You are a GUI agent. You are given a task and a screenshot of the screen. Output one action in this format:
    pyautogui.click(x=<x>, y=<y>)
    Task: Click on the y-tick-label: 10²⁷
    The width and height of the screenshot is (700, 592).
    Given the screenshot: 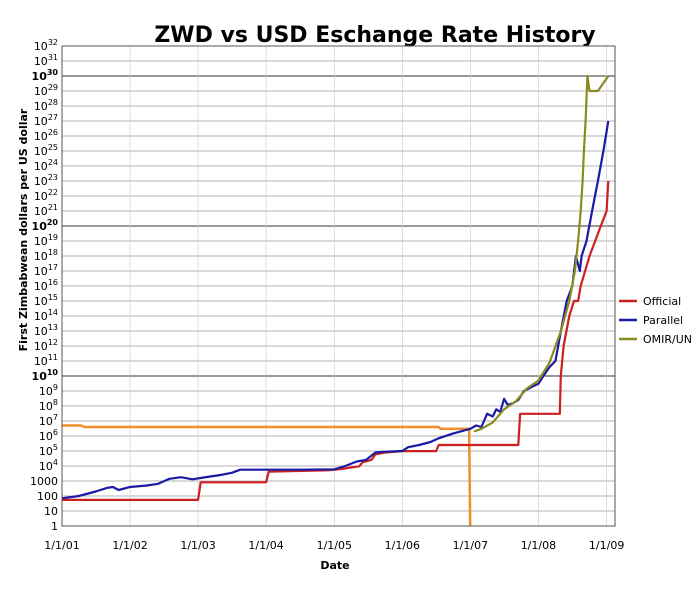 What is the action you would take?
    pyautogui.click(x=46, y=120)
    